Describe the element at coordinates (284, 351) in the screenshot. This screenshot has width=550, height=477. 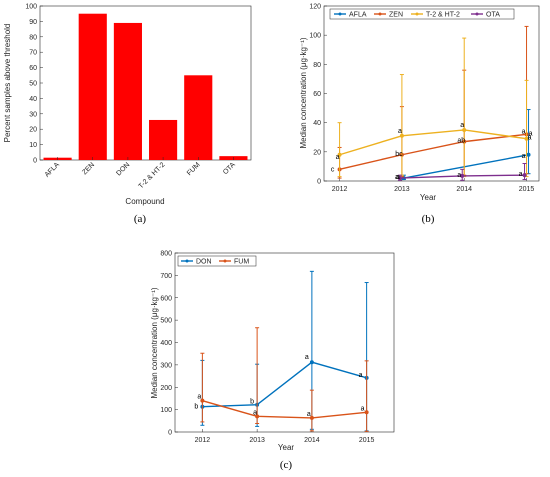
I see `chart-c-series` at that location.